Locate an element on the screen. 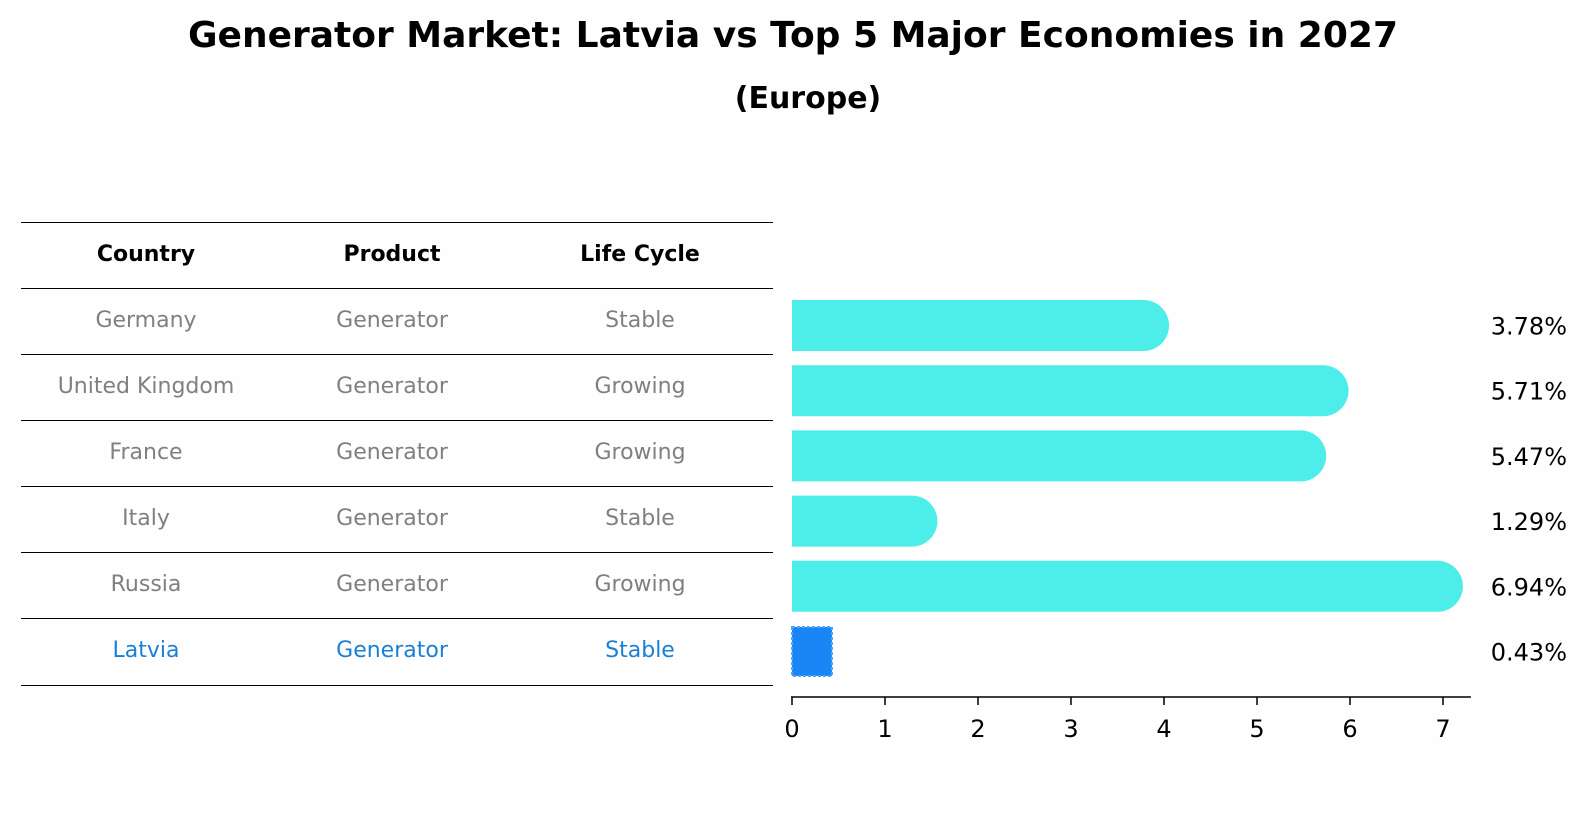 Image resolution: width=1586 pixels, height=823 pixels. x-tick-label-6: 6 is located at coordinates (1349, 729).